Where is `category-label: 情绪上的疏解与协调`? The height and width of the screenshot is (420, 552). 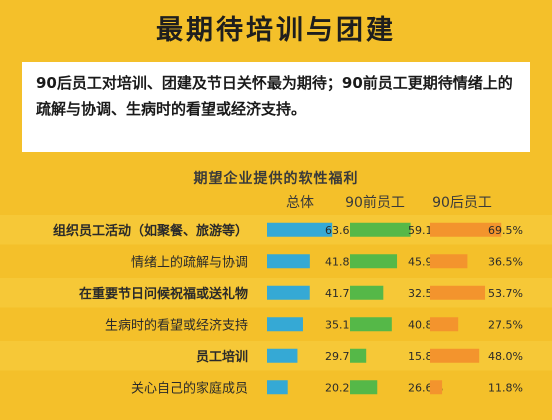
category-label: 情绪上的疏解与协调 is located at coordinates (189, 262).